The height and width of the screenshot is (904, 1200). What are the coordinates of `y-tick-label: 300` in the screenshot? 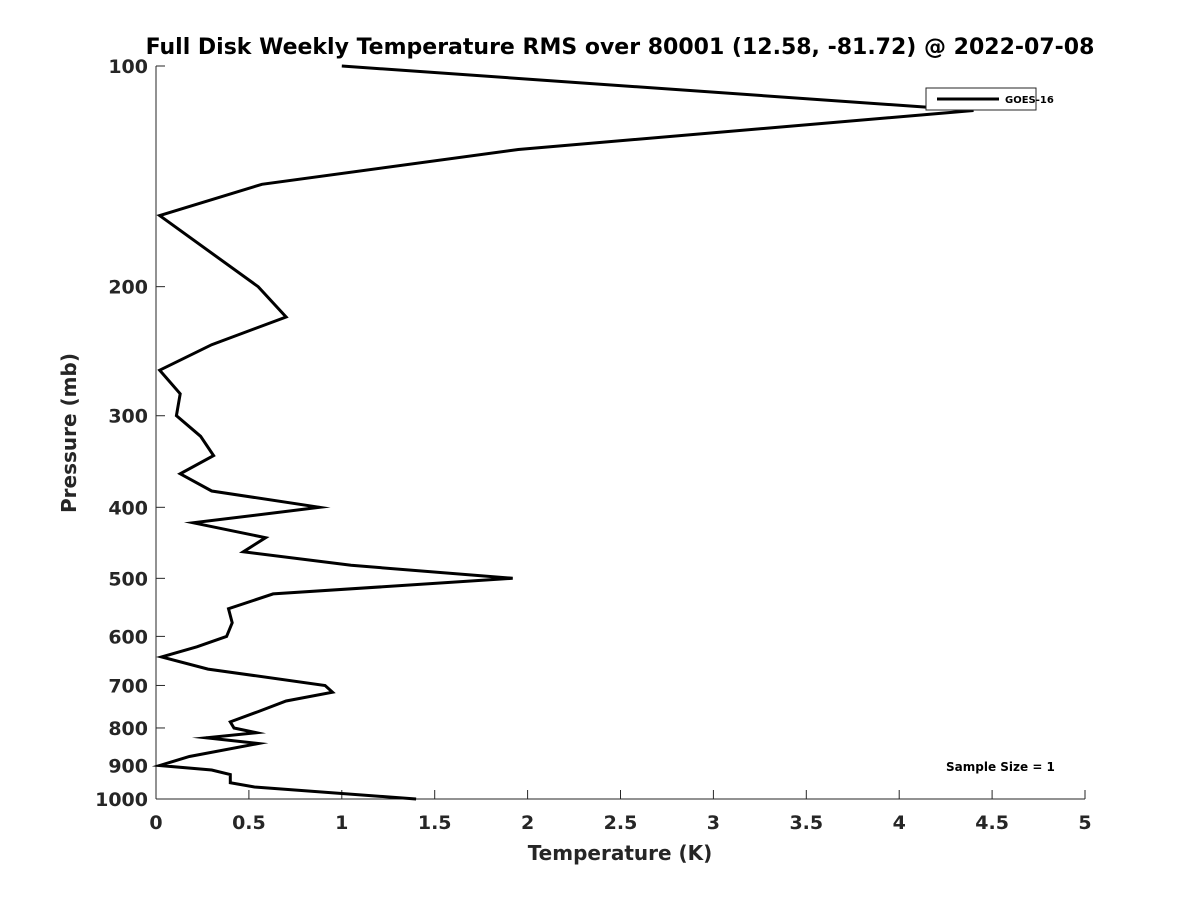 It's located at (128, 417).